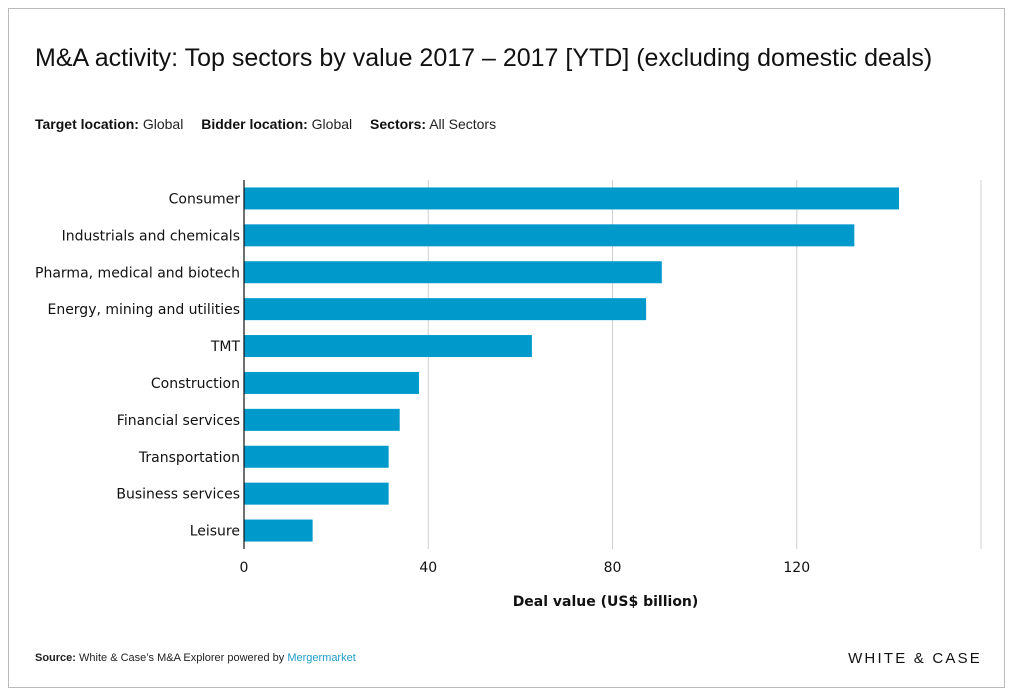  Describe the element at coordinates (463, 124) in the screenshot. I see `filter-value: All Sectors` at that location.